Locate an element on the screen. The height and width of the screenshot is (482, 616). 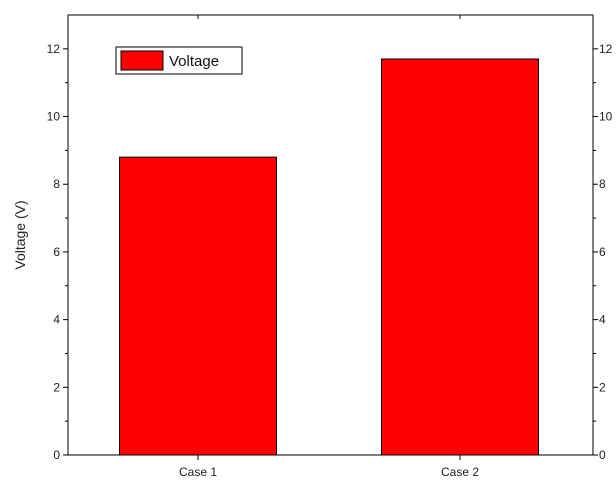
legend: Voltage is located at coordinates (179, 60).